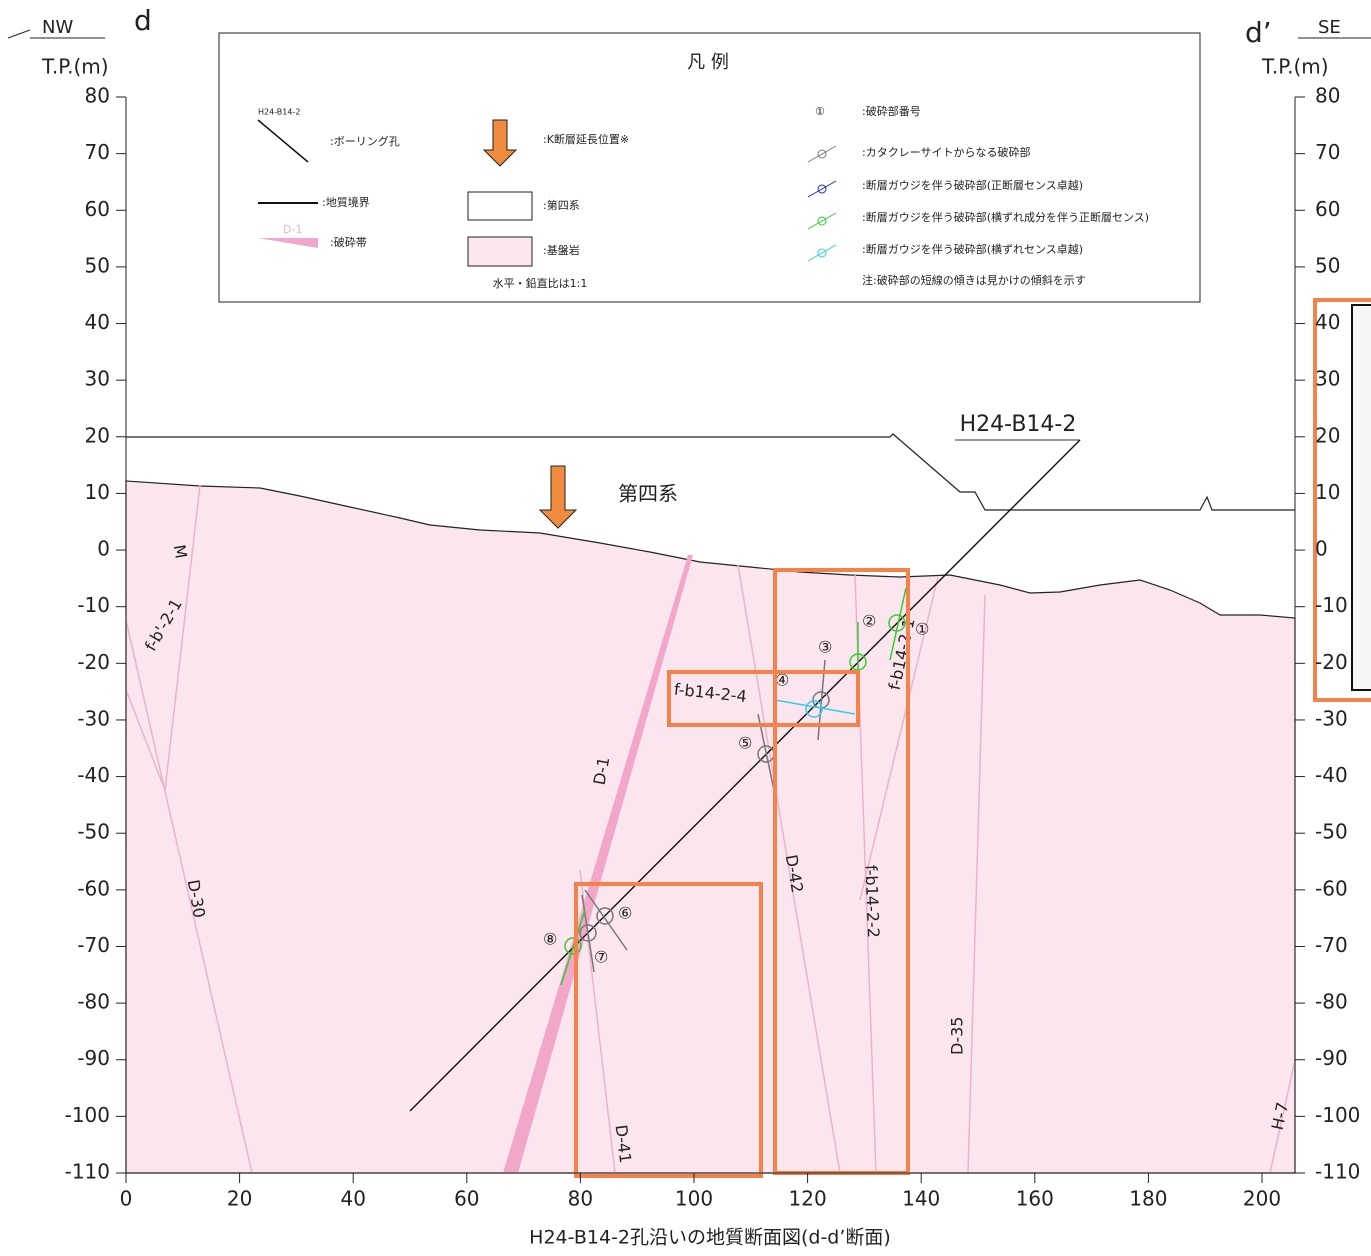 The image size is (1371, 1256). Describe the element at coordinates (957, 1036) in the screenshot. I see `fault-label: D-35` at that location.